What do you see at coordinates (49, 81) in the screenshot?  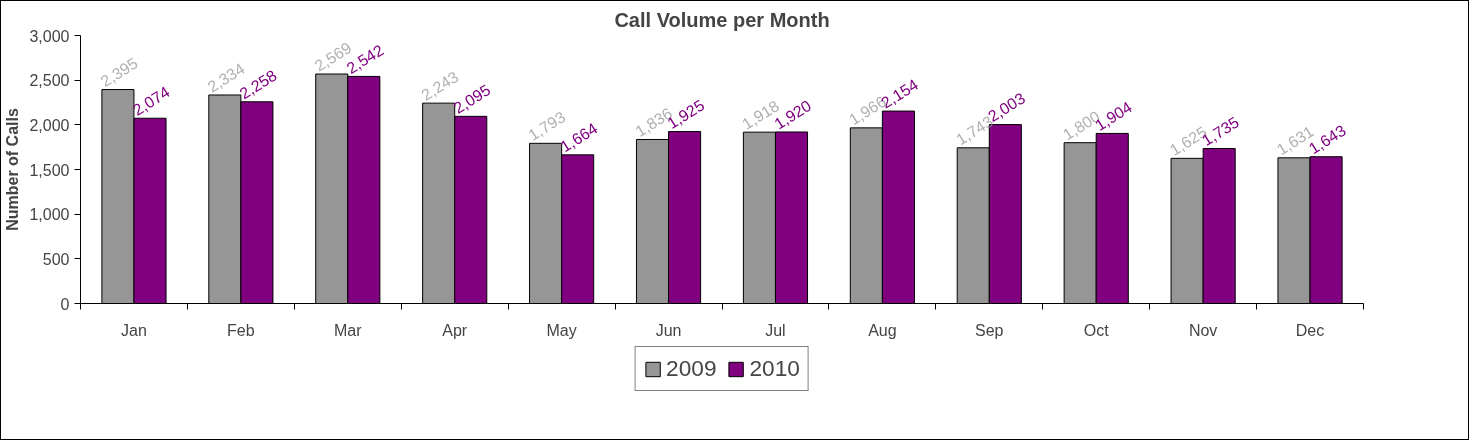 I see `y-tick-label: 2,500` at bounding box center [49, 81].